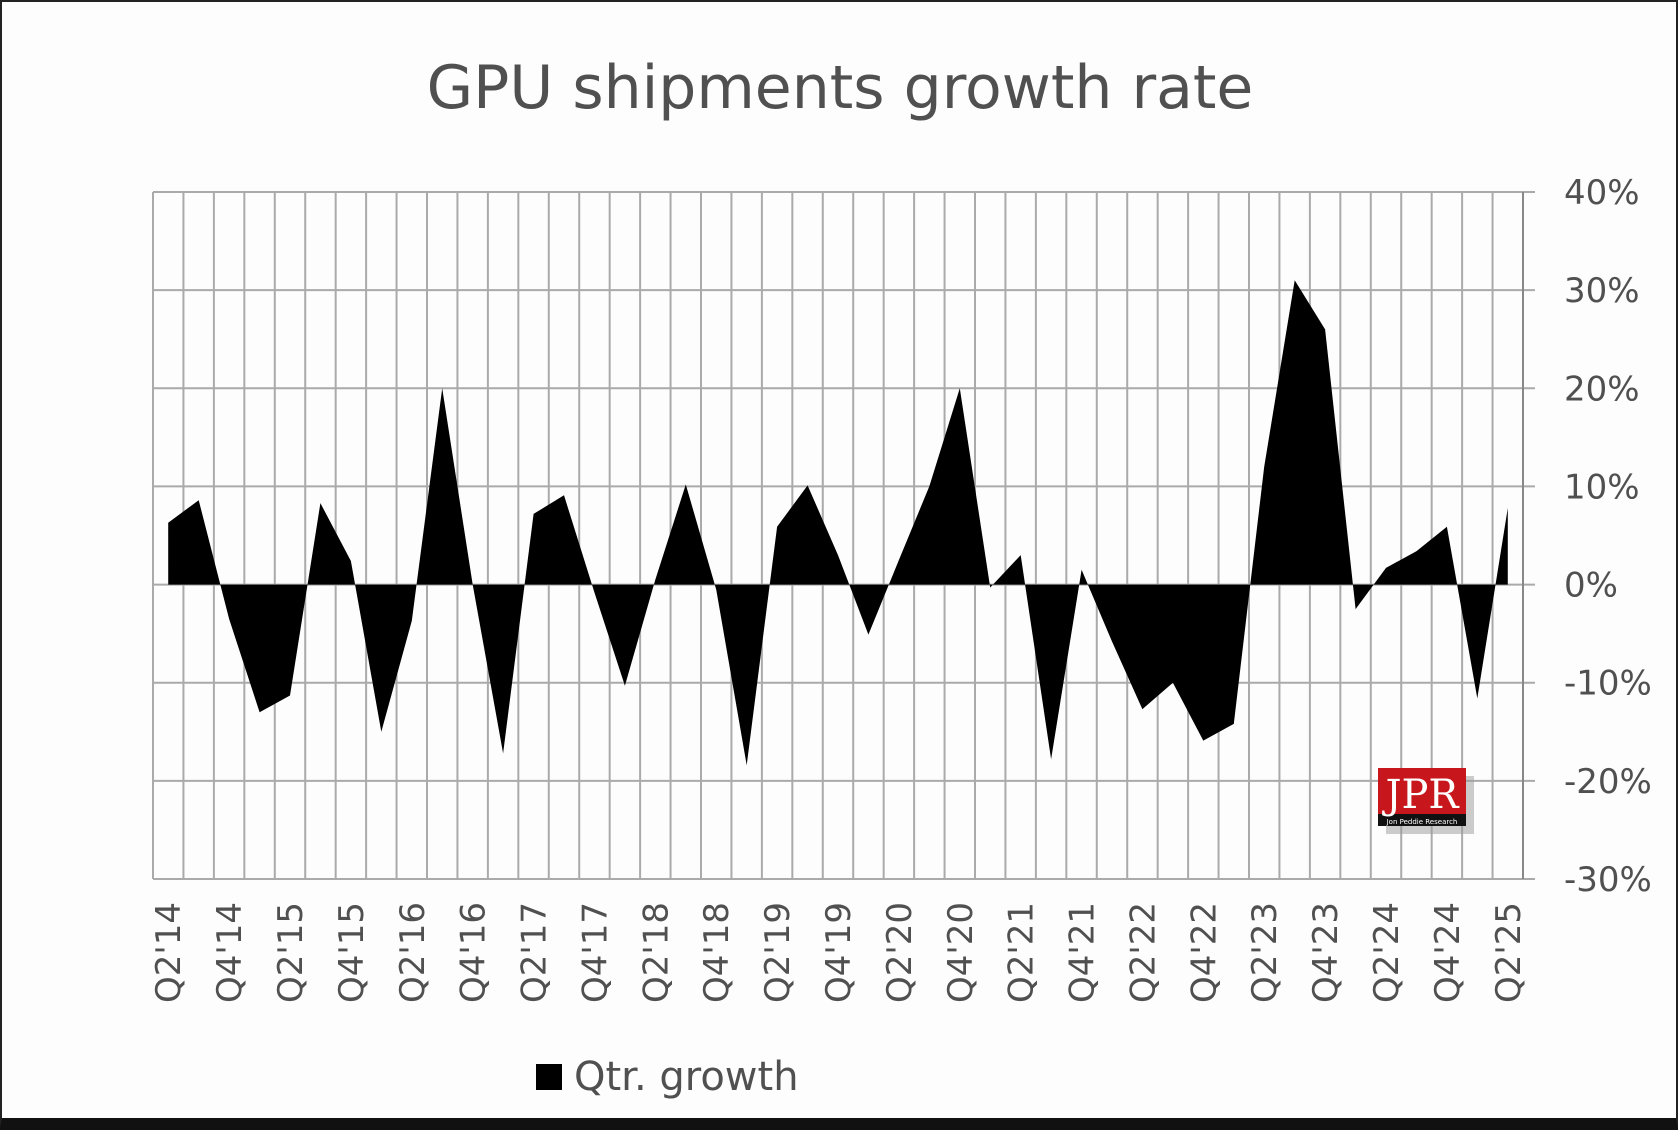 The image size is (1678, 1130). Describe the element at coordinates (686, 1077) in the screenshot. I see `legend-label: Qtr. growth` at that location.